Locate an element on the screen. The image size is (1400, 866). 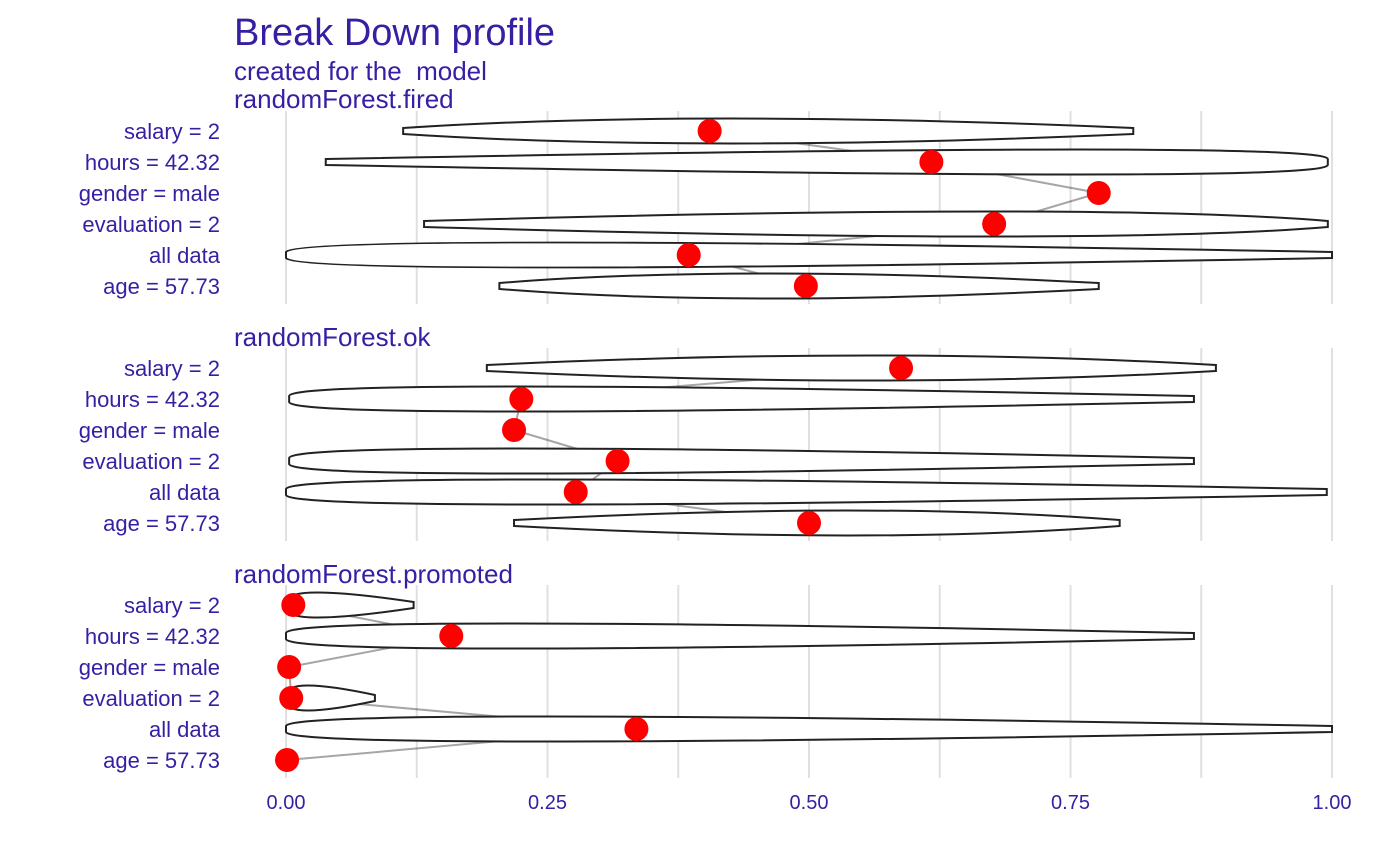
panel-label: randomForest.promoted is located at coordinates (373, 574).